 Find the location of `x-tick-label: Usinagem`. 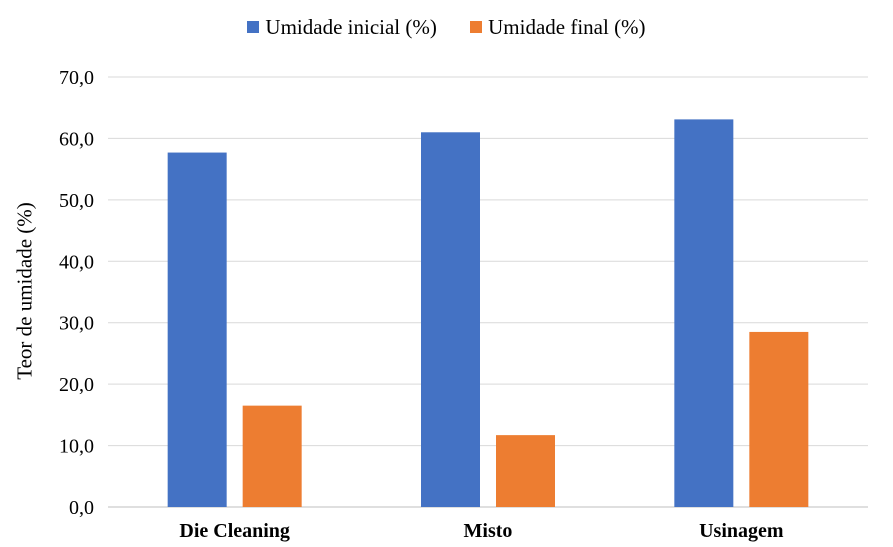

x-tick-label: Usinagem is located at coordinates (741, 531).